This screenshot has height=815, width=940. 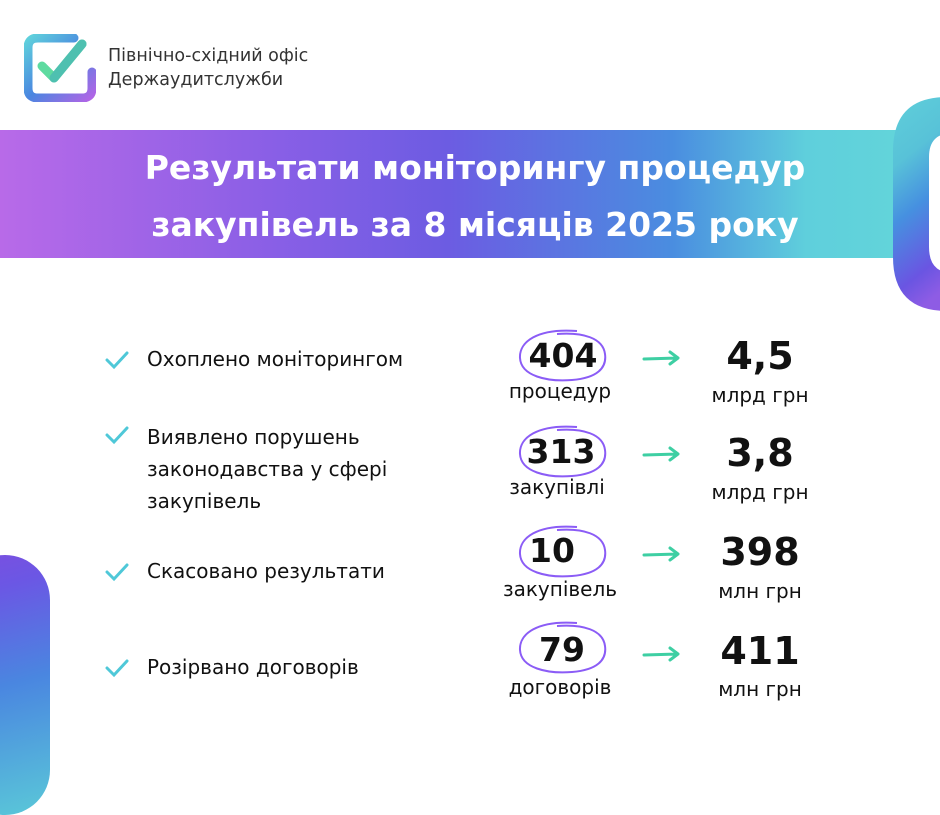 I want to click on row-number-unit: закупівель, so click(x=560, y=589).